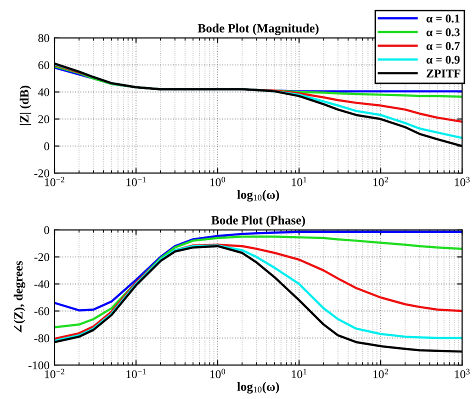 The image size is (474, 399). What do you see at coordinates (443, 32) in the screenshot?
I see `legend-label: α = 0.3` at bounding box center [443, 32].